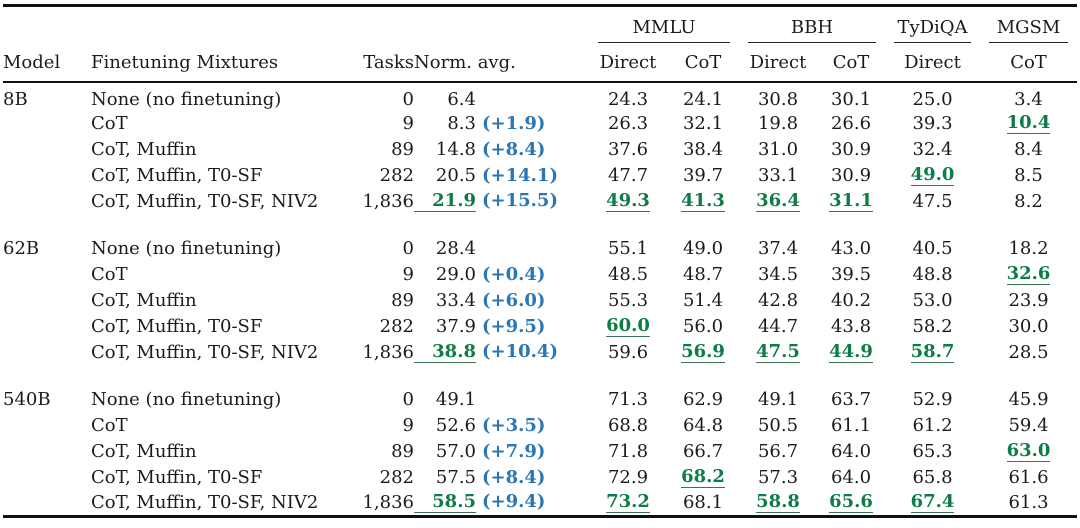 Image resolution: width=1080 pixels, height=528 pixels. What do you see at coordinates (851, 123) in the screenshot?
I see `bbh-cot-score-cell: 26.6` at bounding box center [851, 123].